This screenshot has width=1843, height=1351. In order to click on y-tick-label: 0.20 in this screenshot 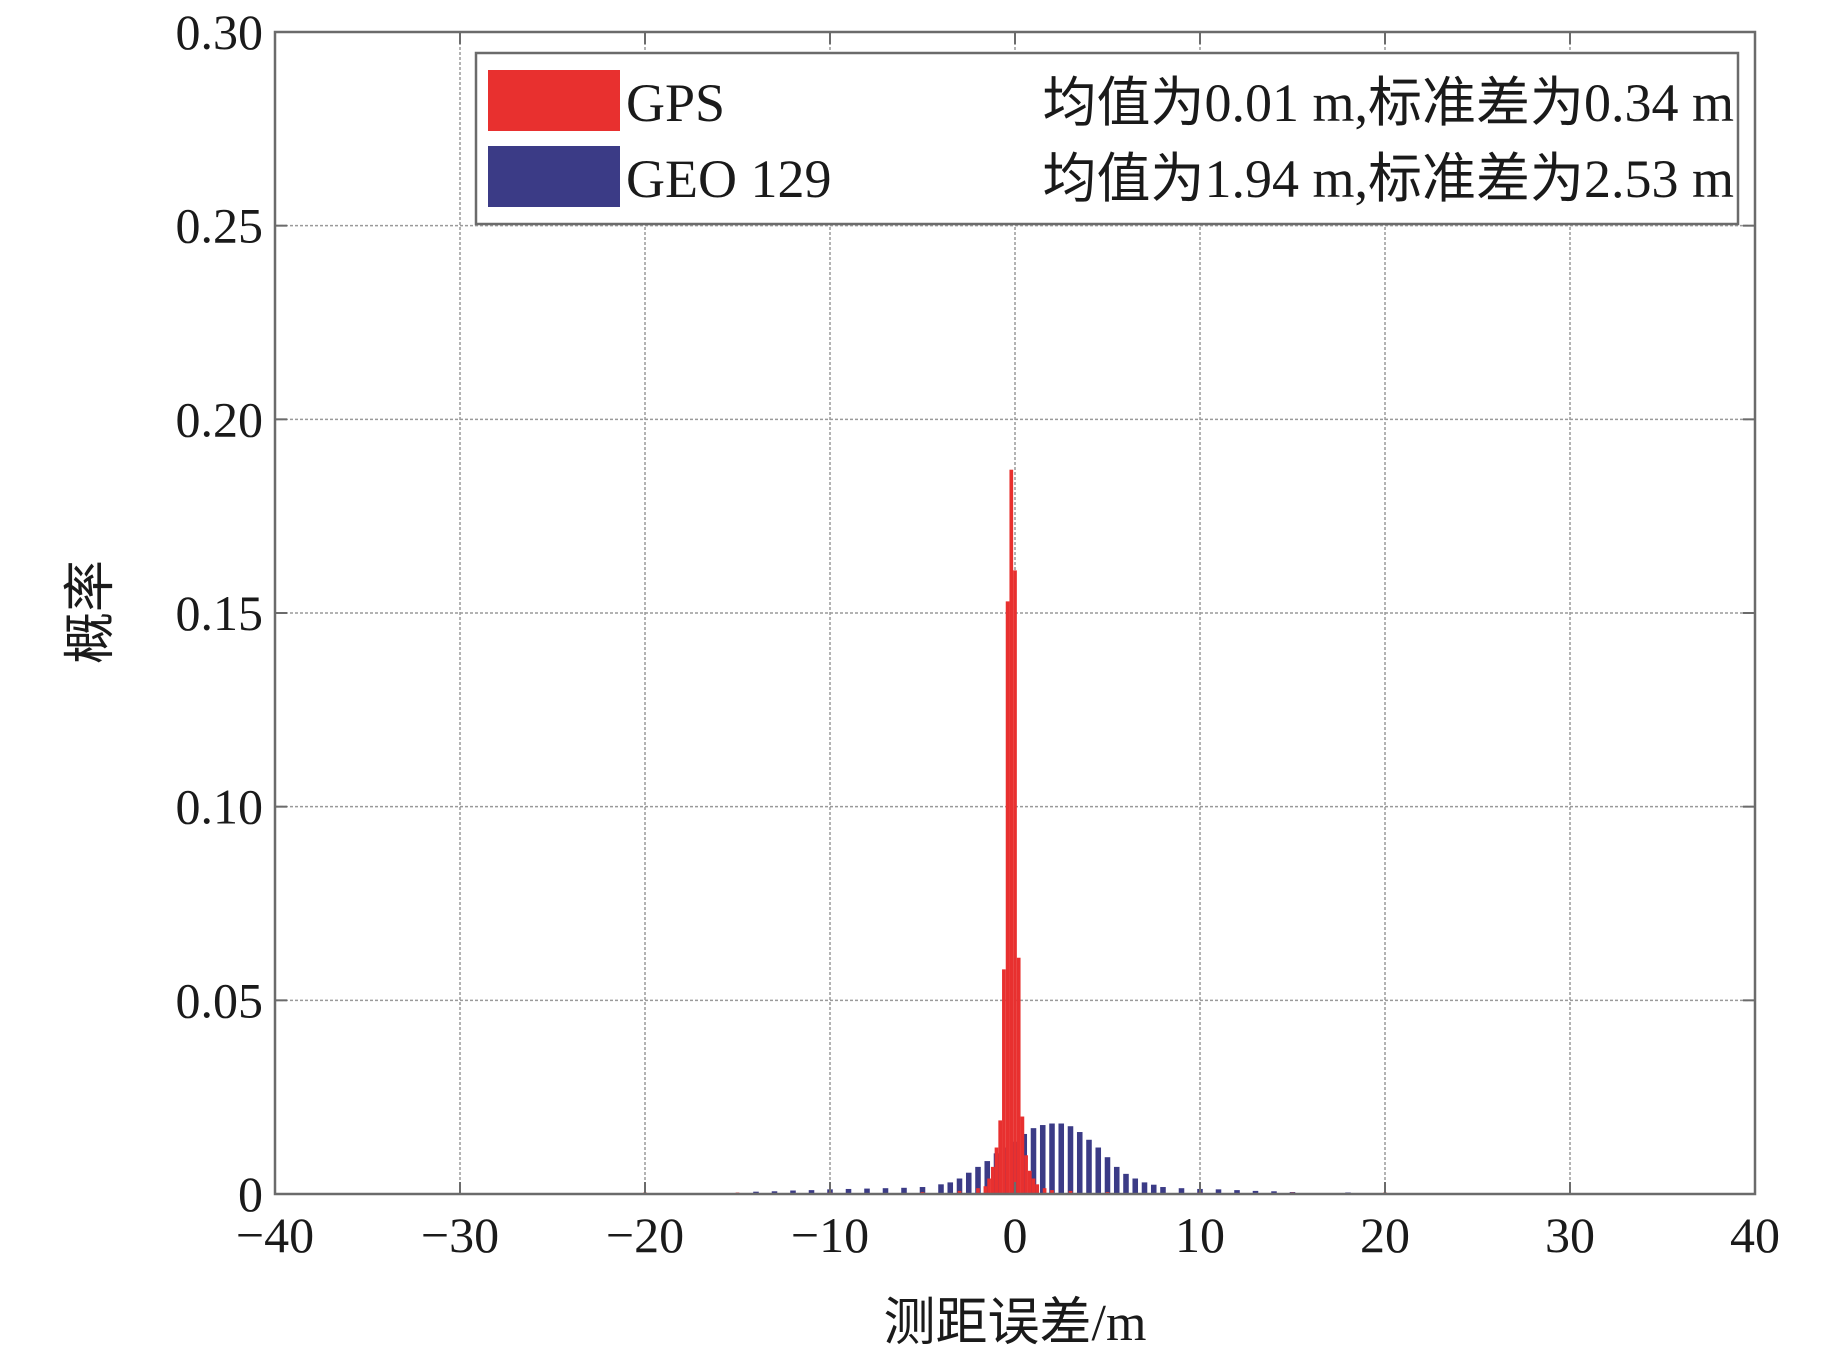, I will do `click(220, 419)`.